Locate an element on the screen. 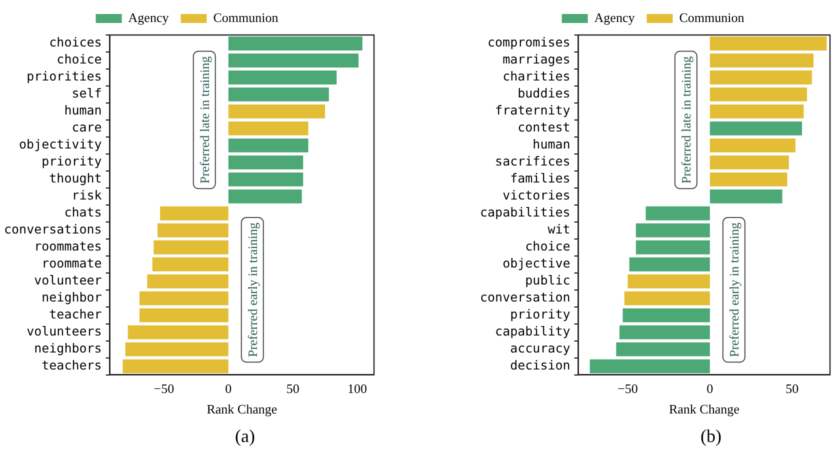 This screenshot has height=473, width=836. y-tick-label: priorities is located at coordinates (64, 76).